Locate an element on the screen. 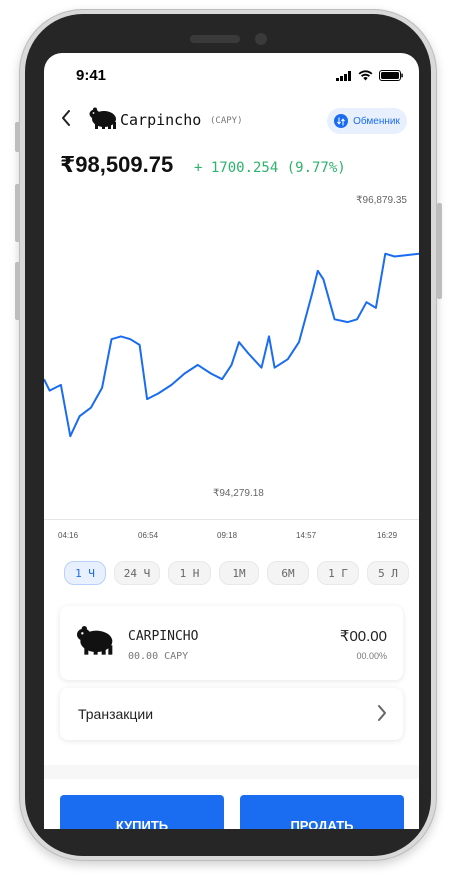 The height and width of the screenshot is (888, 457). holding-logo is located at coordinates (95, 642).